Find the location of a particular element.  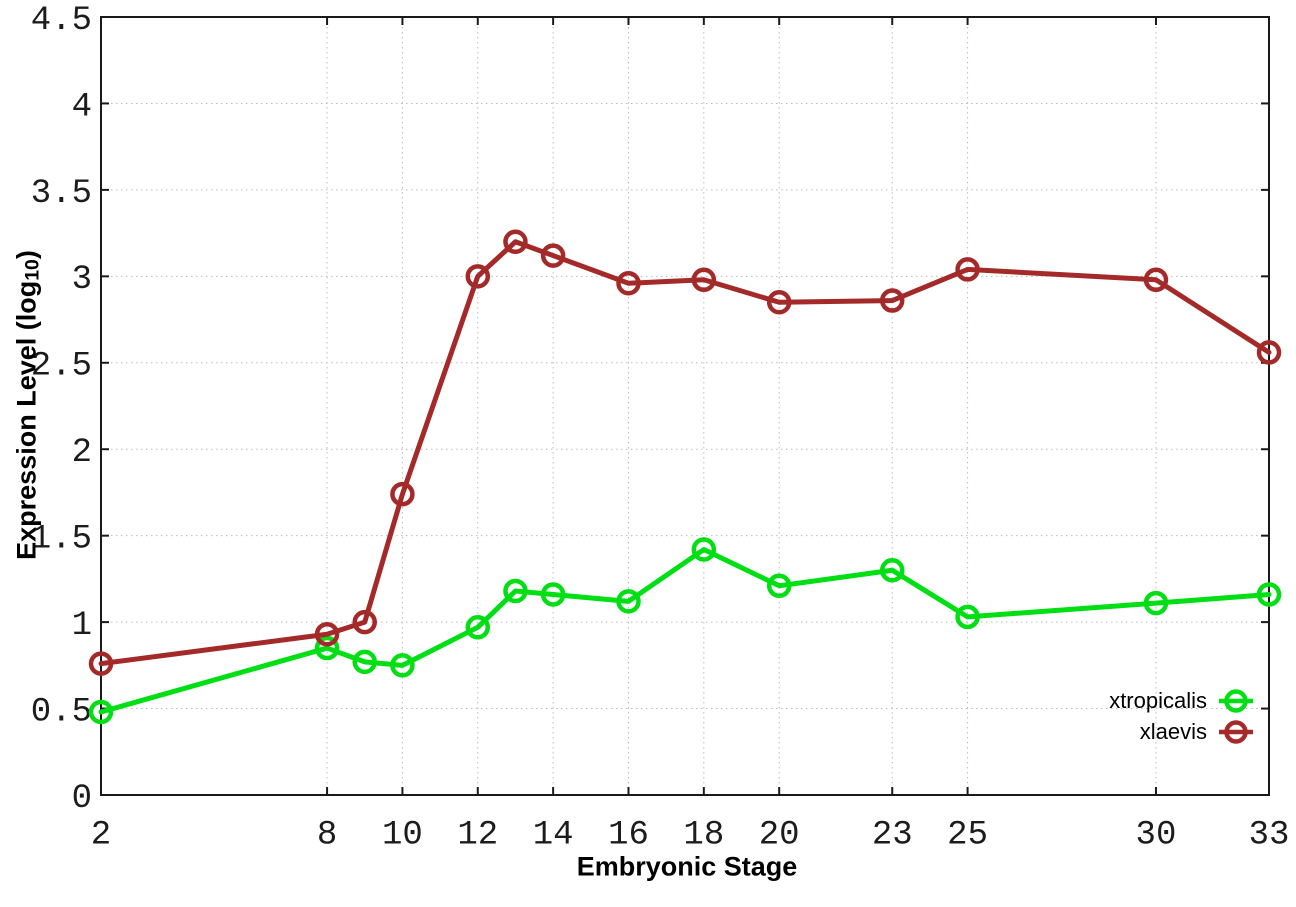

legend-label-xlaevis: xlaevis is located at coordinates (1173, 731).